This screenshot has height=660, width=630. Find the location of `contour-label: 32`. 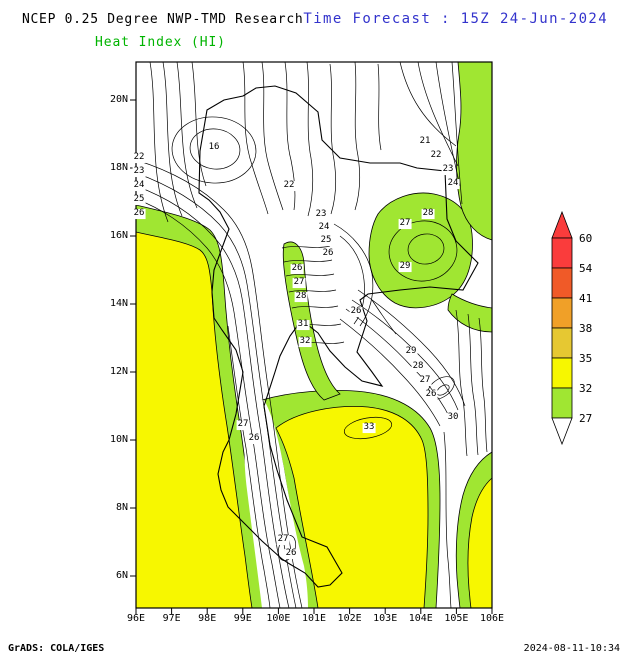

contour-label: 32 is located at coordinates (305, 341).